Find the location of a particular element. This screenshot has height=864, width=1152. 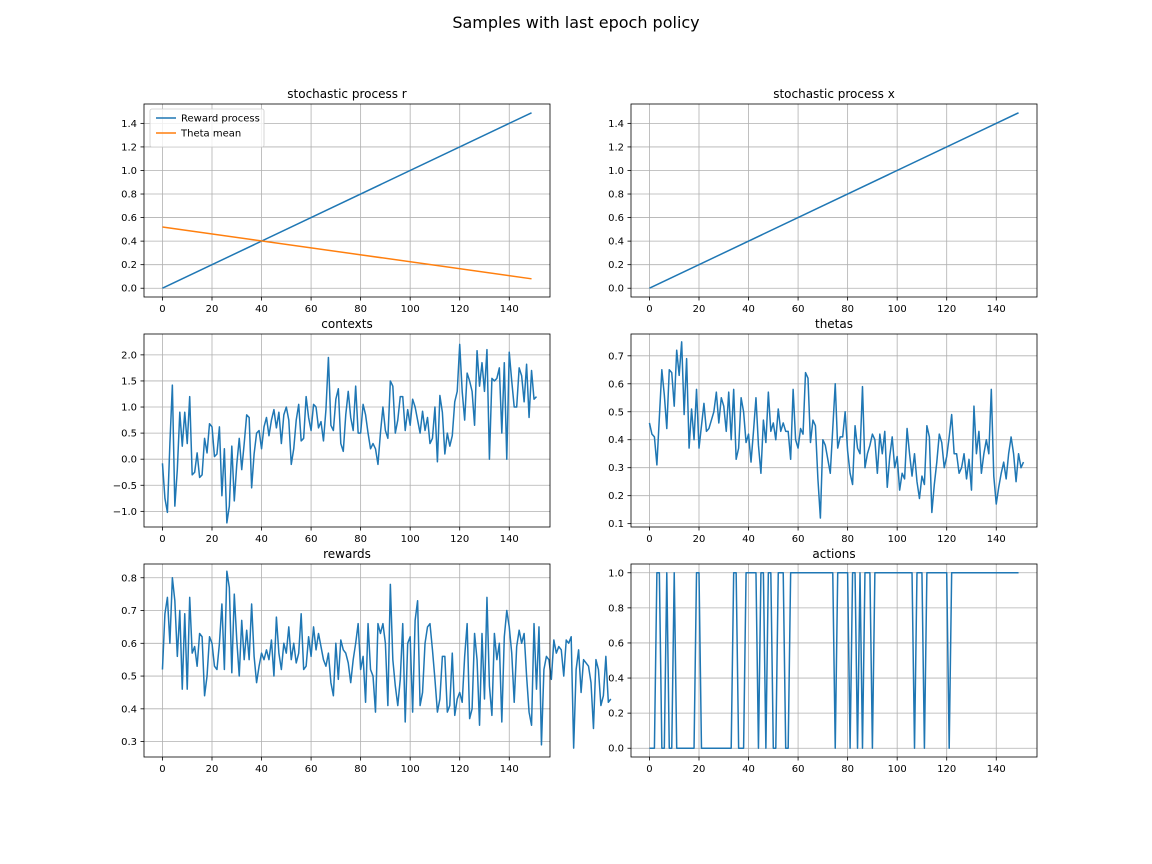

y-tick-label: −1.0 is located at coordinates (125, 512).